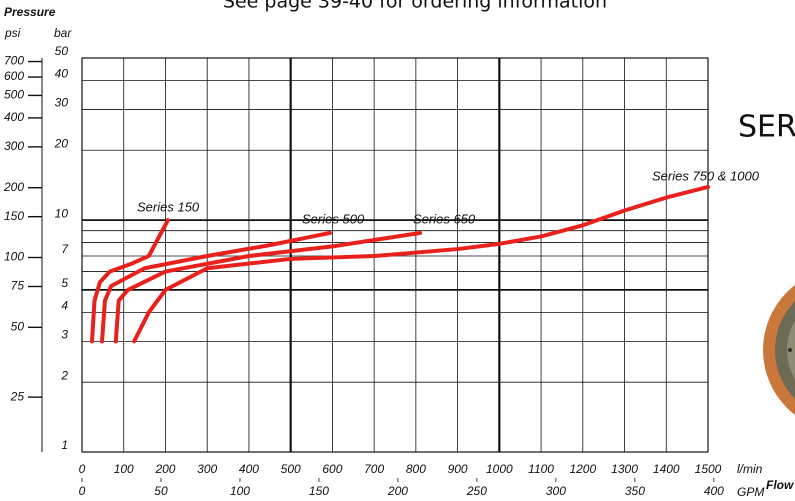 The image size is (795, 501). Describe the element at coordinates (13, 187) in the screenshot. I see `y2-tick-label: 200` at that location.